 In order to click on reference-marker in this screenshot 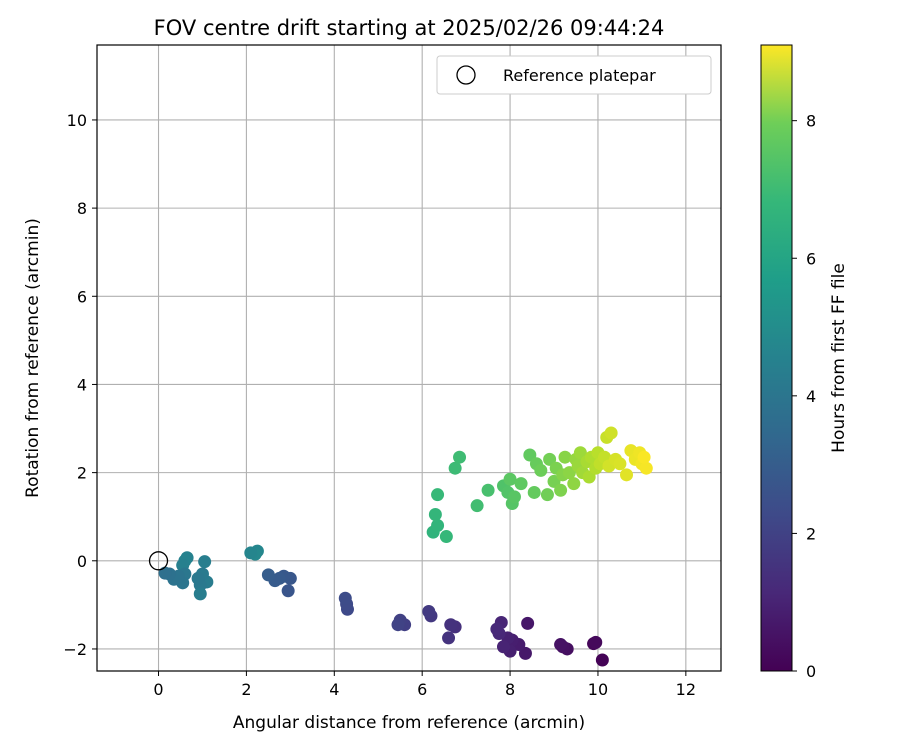, I will do `click(158, 561)`.